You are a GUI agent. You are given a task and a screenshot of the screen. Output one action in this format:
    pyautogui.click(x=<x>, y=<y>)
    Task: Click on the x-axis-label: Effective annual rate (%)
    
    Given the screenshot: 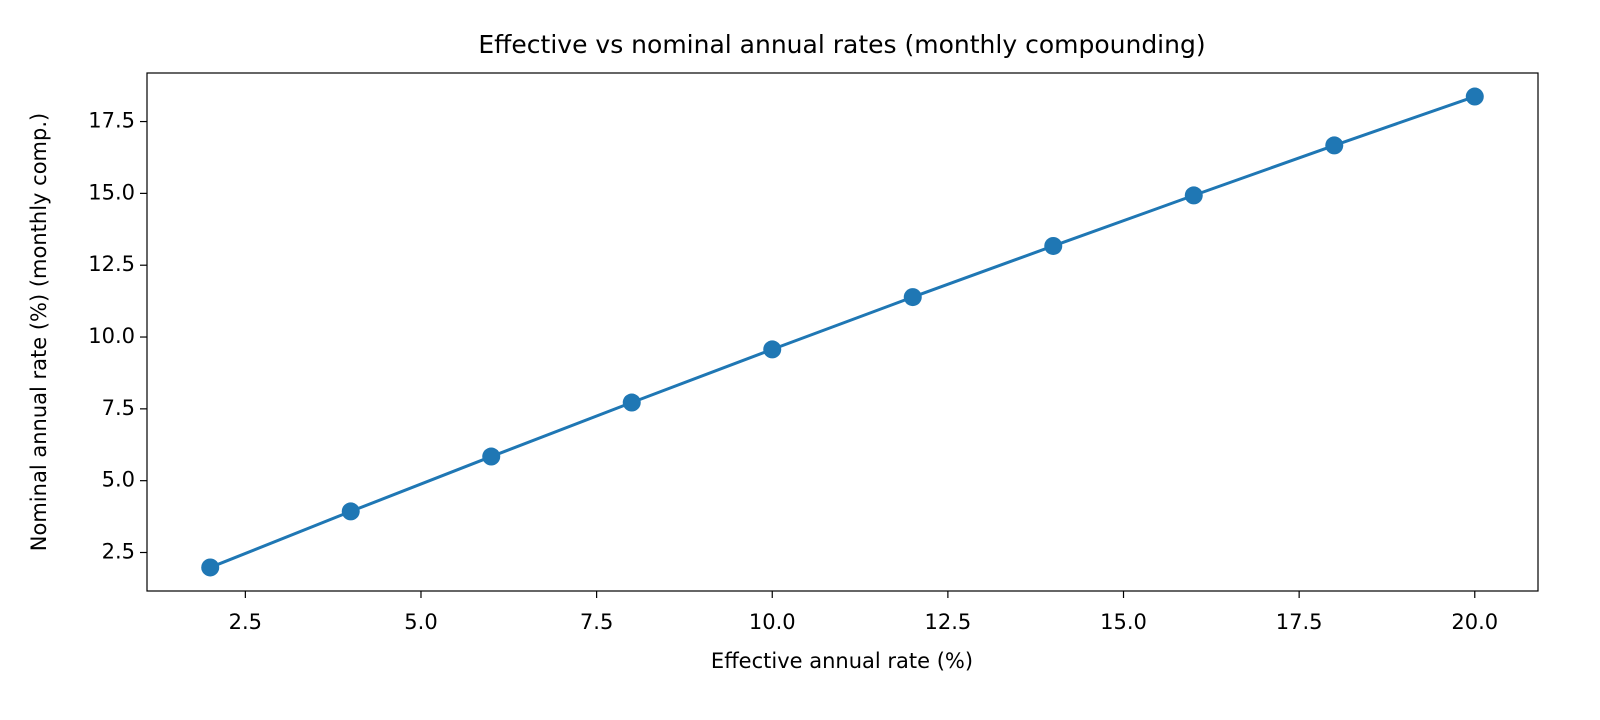 What is the action you would take?
    pyautogui.click(x=842, y=661)
    